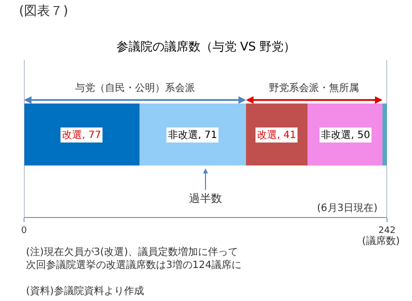  I want to click on x-axis-title: (議席数), so click(381, 241).